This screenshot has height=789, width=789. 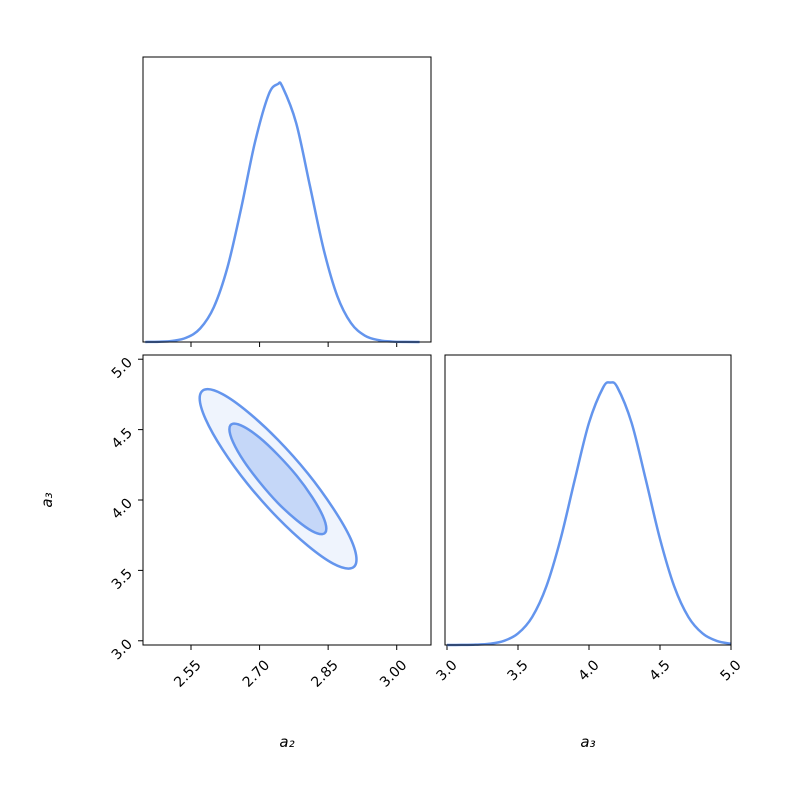 I want to click on x-tick-label: 2.55, so click(x=187, y=673).